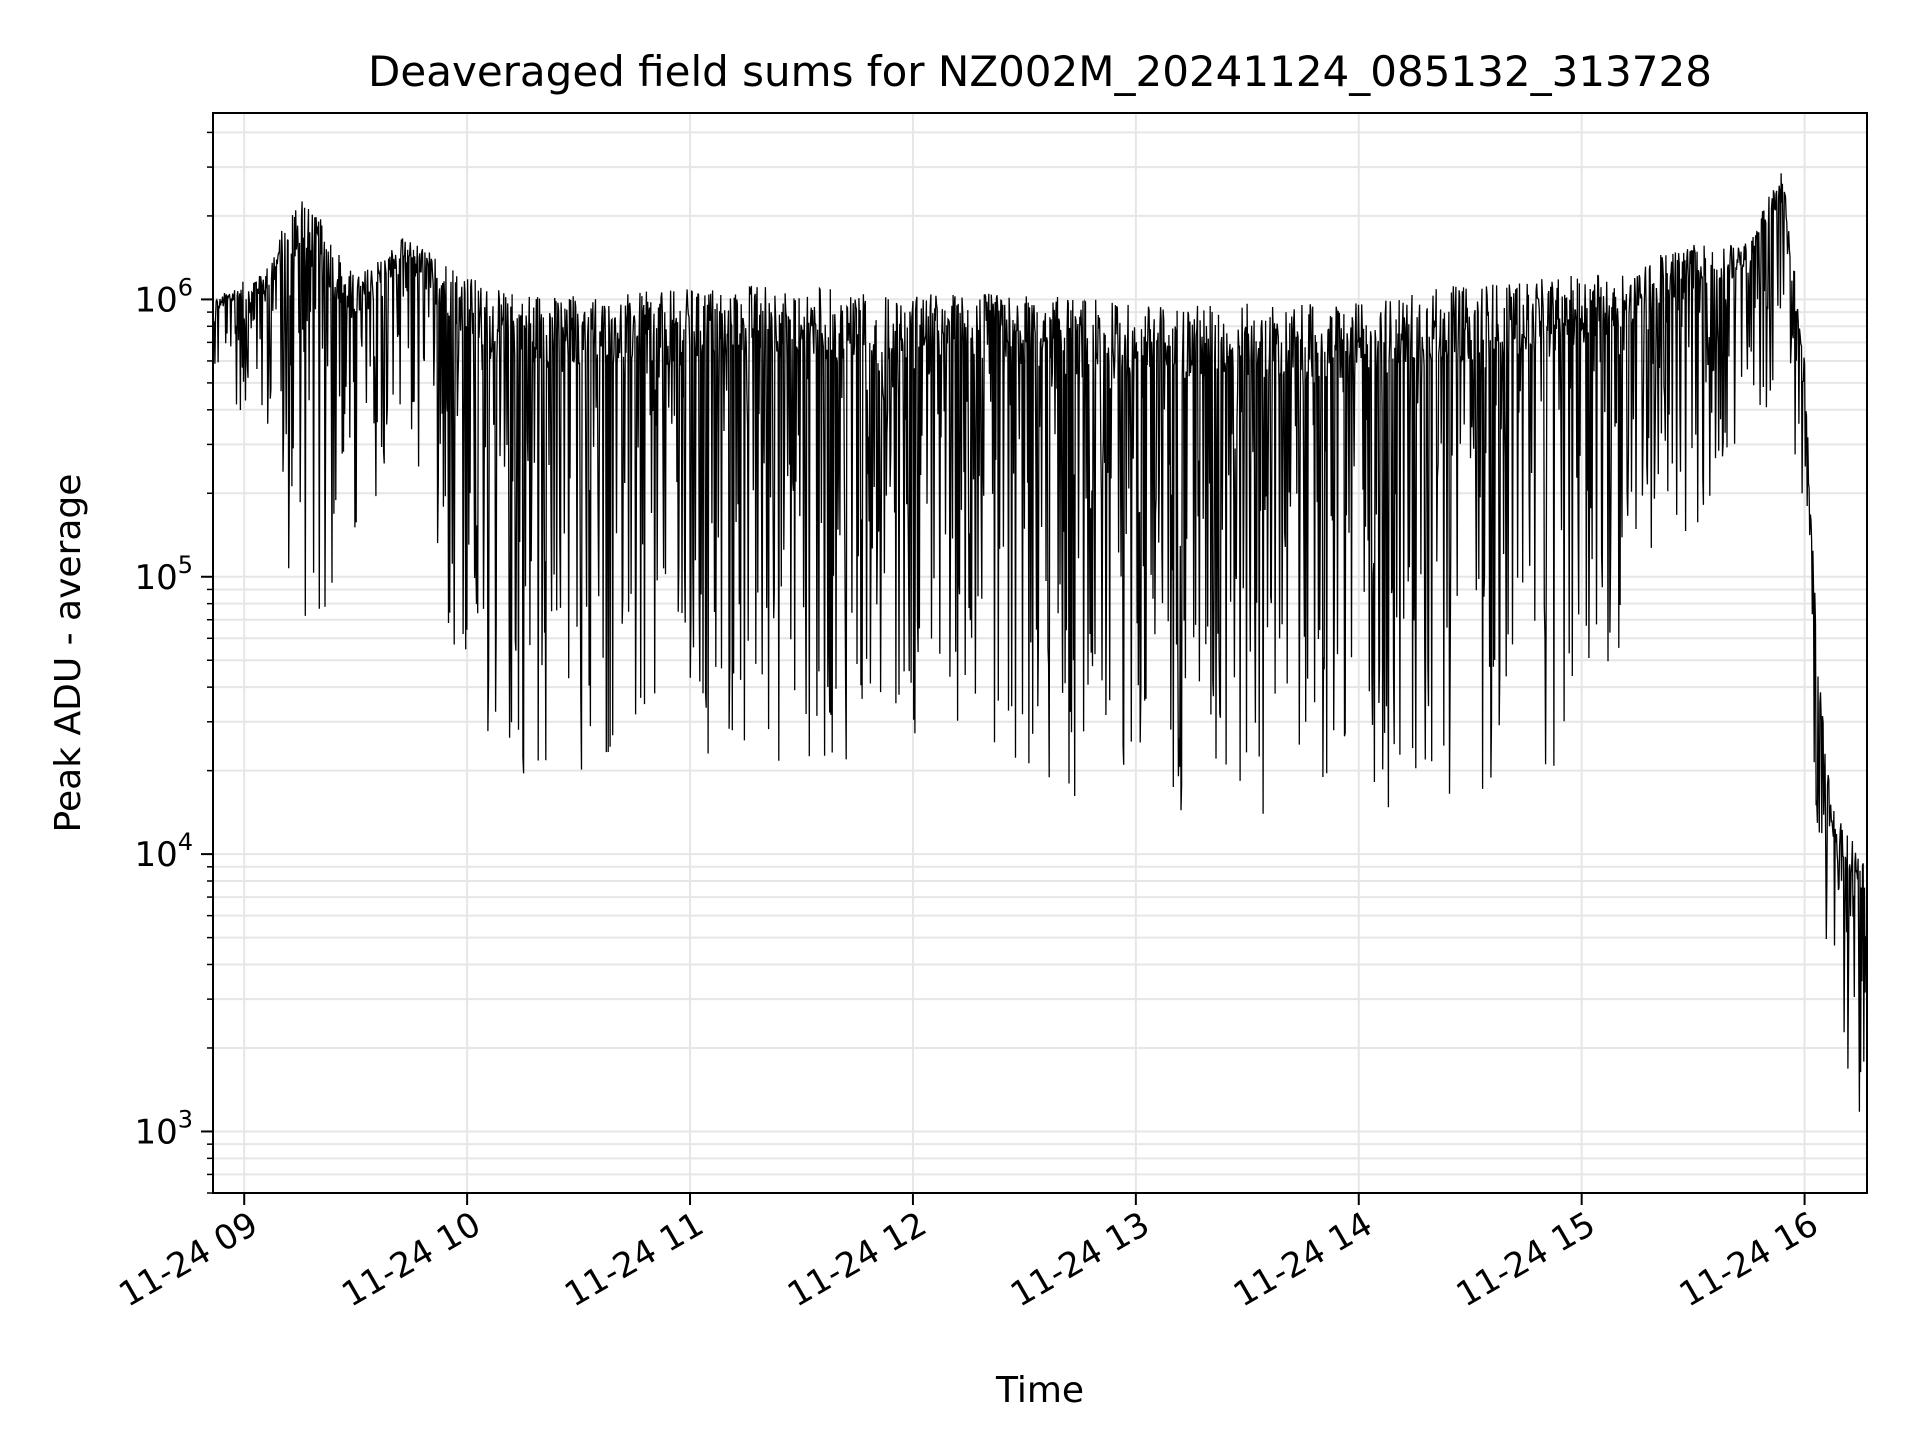 This screenshot has height=1440, width=1920. I want to click on y-tick-label: 10⁶, so click(163, 296).